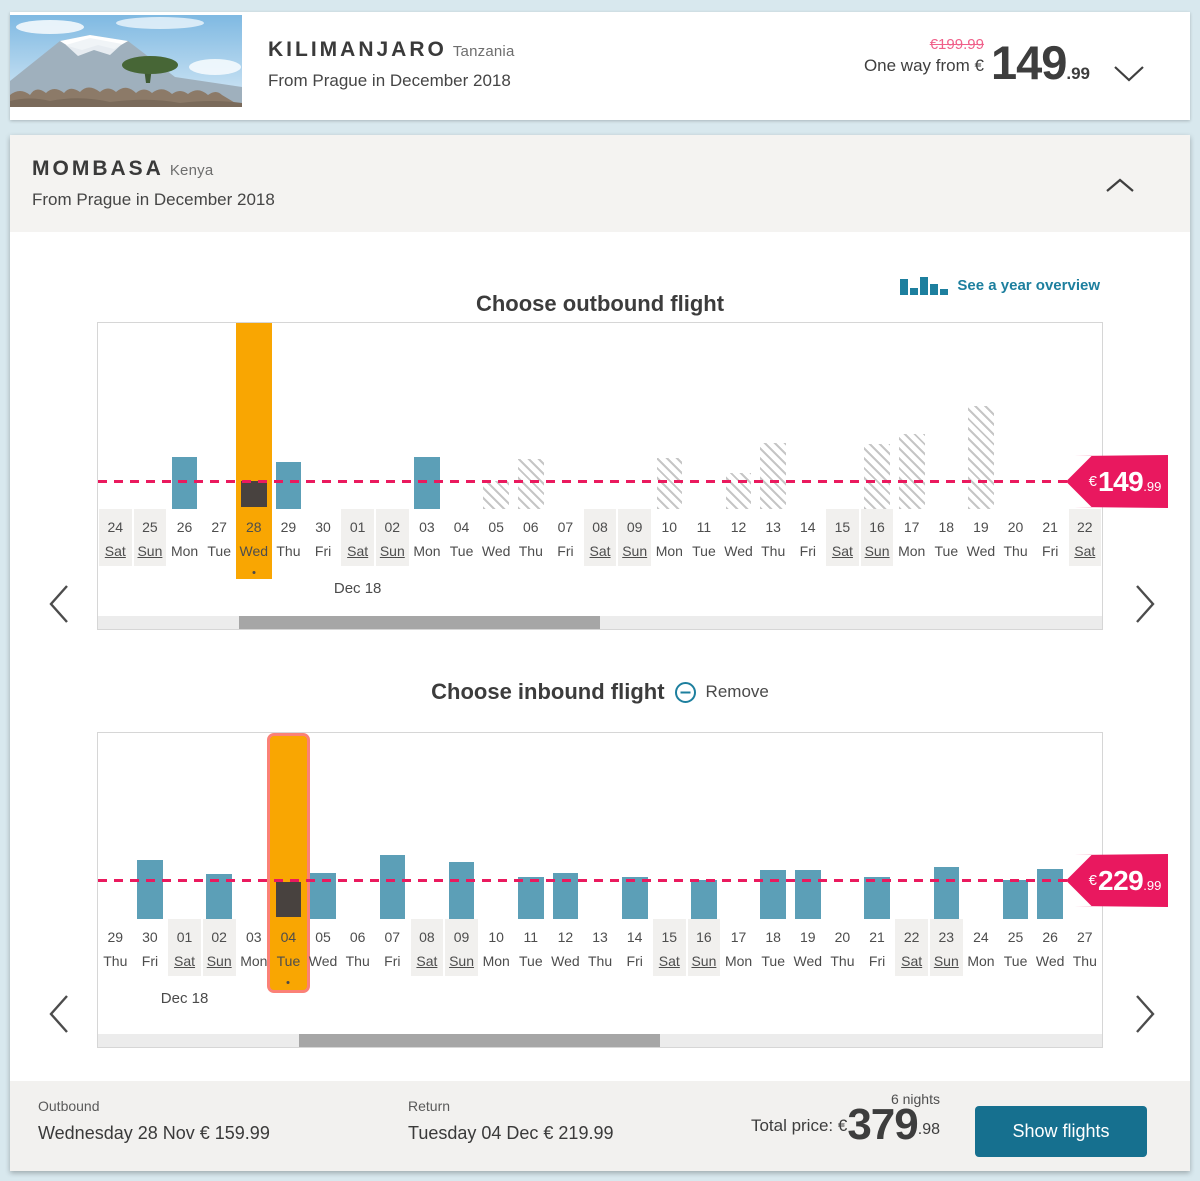  What do you see at coordinates (115, 947) in the screenshot?
I see `date-label: 29 Thu` at bounding box center [115, 947].